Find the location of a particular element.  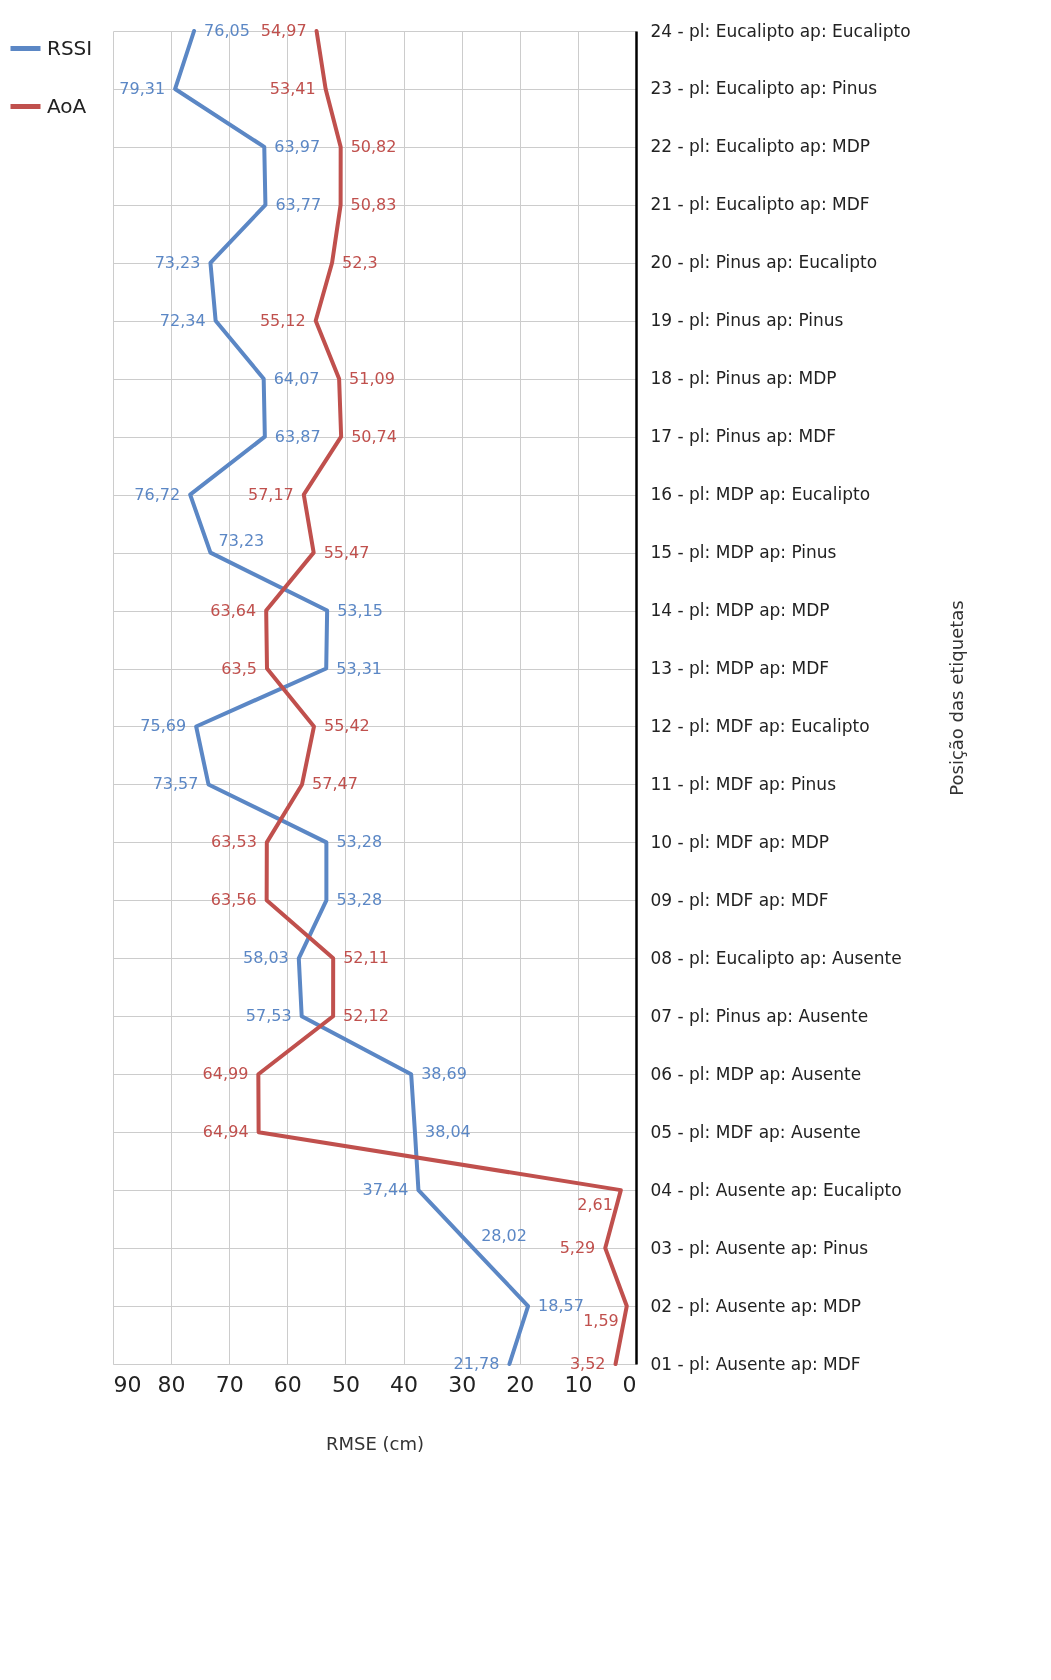

data-label: 3,52 is located at coordinates (587, 1363).